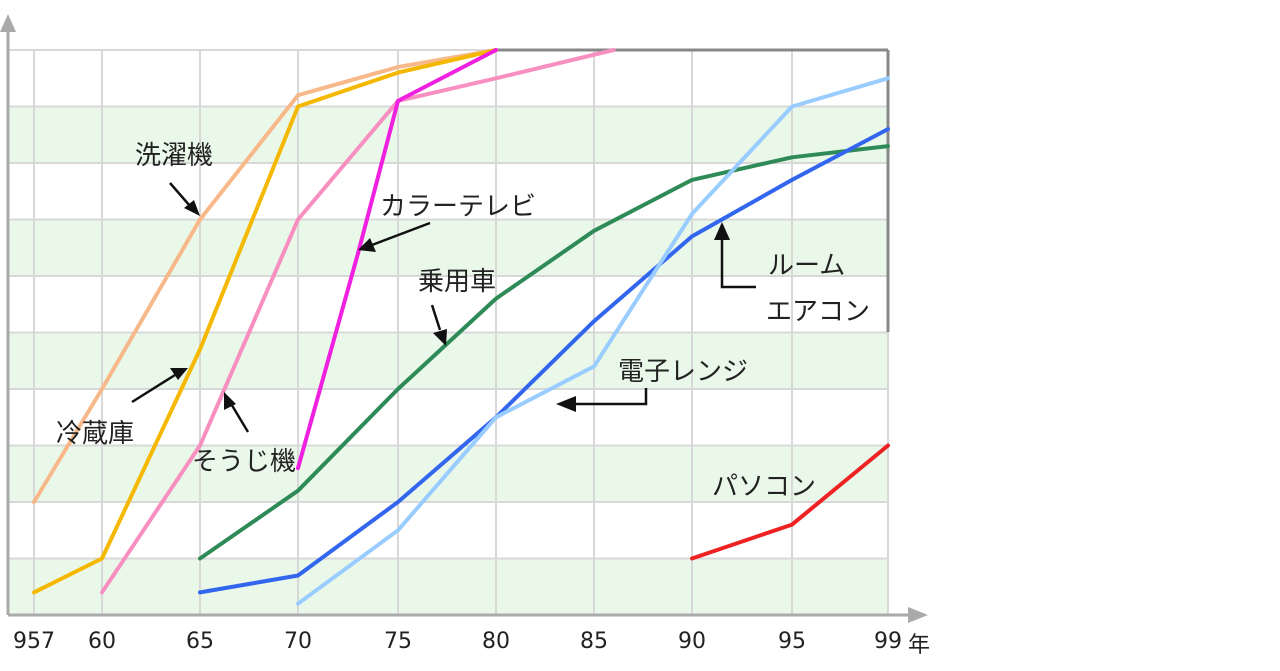 The width and height of the screenshot is (1280, 671). Describe the element at coordinates (244, 462) in the screenshot. I see `label-soujiki: そうじ機` at that location.